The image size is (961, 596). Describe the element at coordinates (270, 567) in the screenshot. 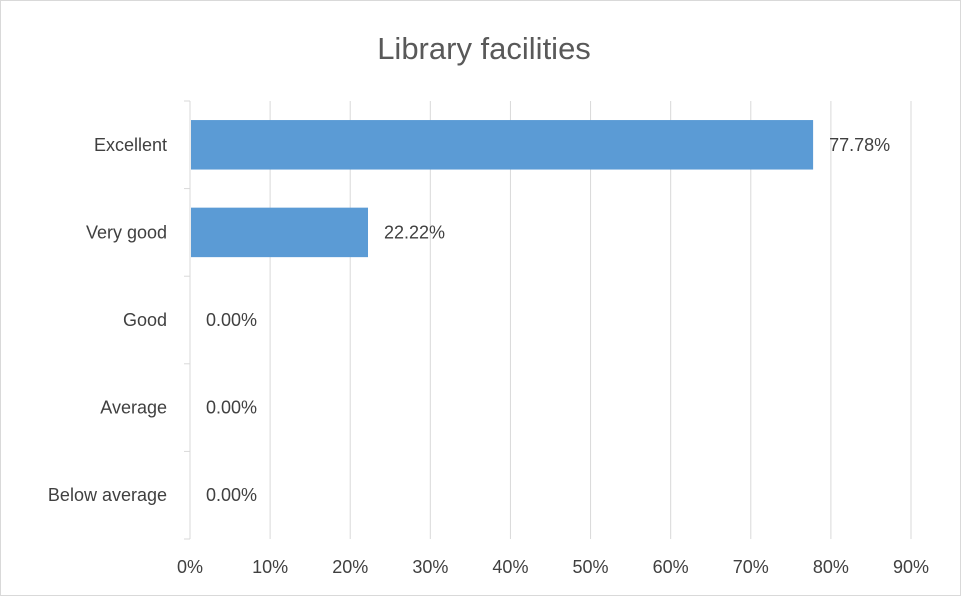

I see `x-tick-label: 10%` at that location.